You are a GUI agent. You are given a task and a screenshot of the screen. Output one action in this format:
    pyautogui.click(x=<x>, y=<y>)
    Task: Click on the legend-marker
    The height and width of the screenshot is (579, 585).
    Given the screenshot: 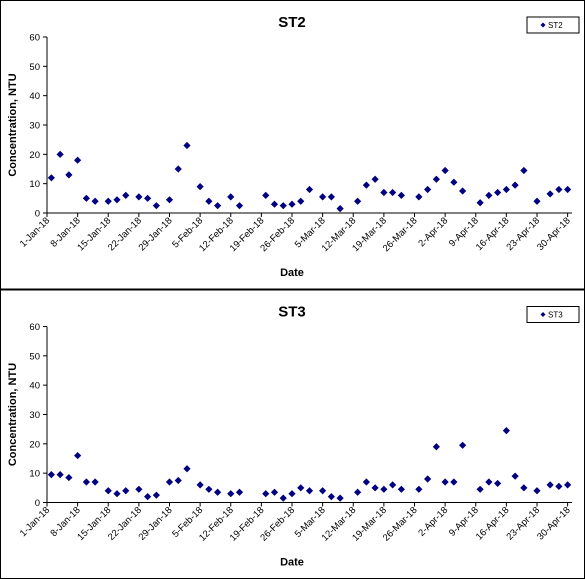 What is the action you would take?
    pyautogui.click(x=543, y=314)
    